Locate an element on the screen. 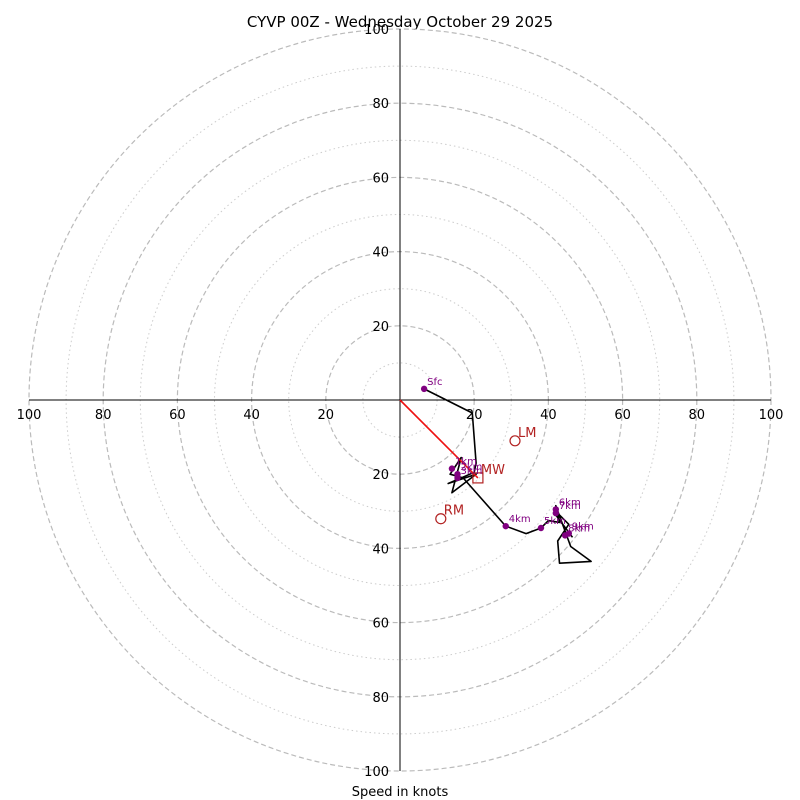 The width and height of the screenshot is (800, 800). hodograph-trace is located at coordinates (507, 476).